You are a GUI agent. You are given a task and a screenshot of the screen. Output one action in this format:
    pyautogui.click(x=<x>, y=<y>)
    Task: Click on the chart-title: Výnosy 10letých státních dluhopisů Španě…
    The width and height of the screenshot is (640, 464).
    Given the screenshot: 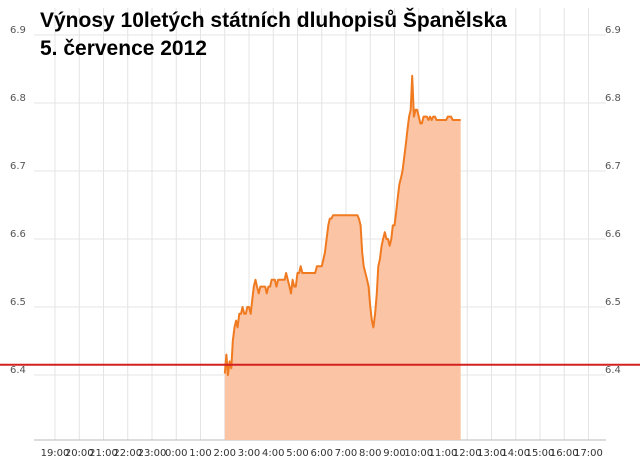 What is the action you would take?
    pyautogui.click(x=273, y=20)
    